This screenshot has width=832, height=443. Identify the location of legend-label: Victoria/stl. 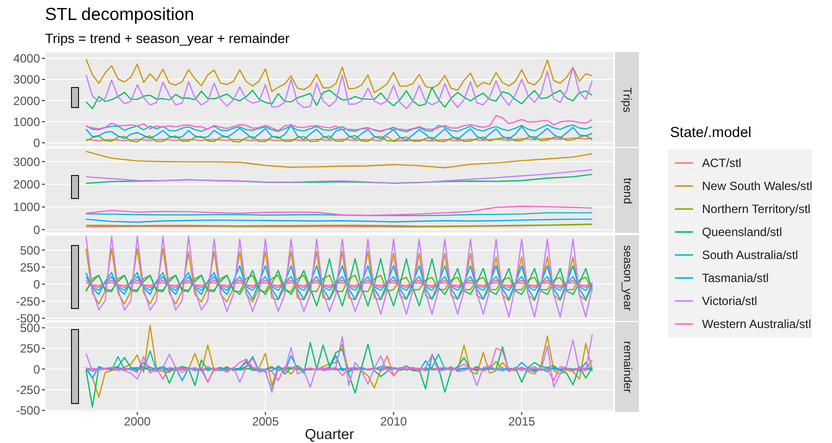
(730, 301).